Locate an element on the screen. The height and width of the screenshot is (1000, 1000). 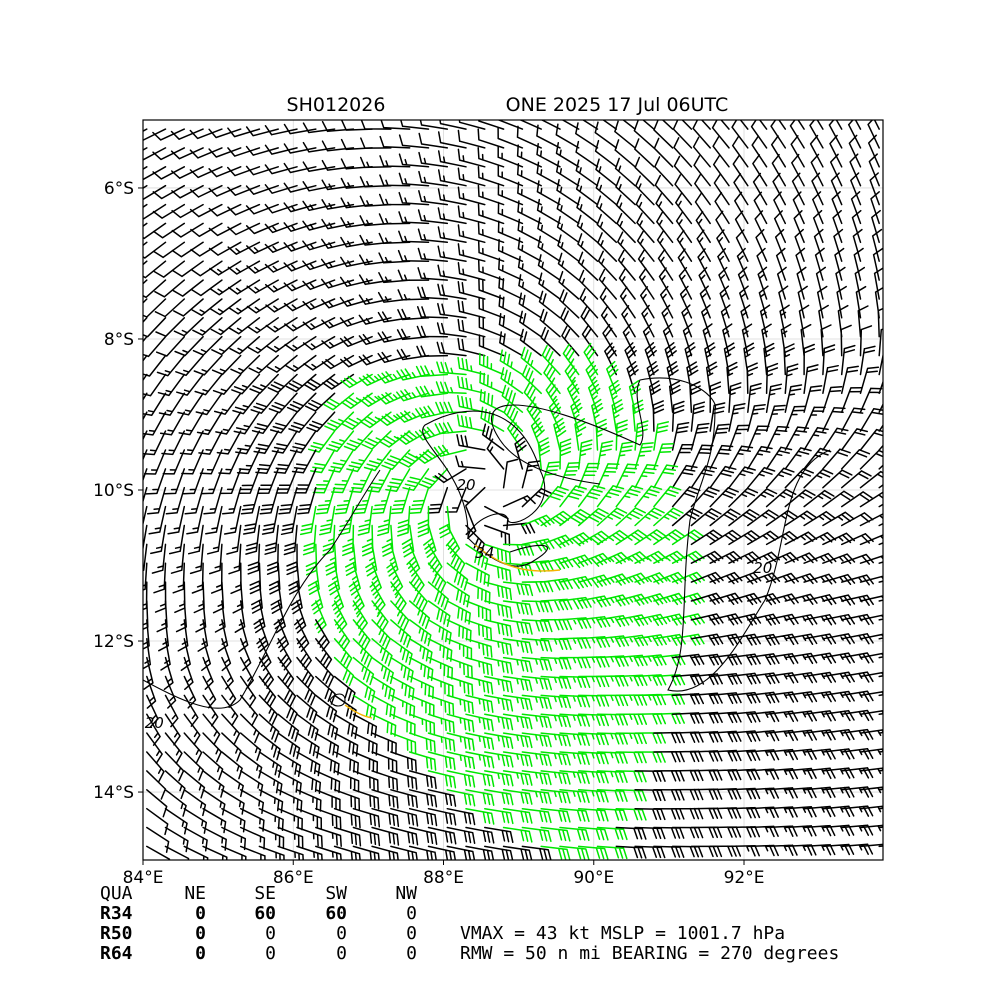
y-tick-label: 6°S is located at coordinates (119, 189).